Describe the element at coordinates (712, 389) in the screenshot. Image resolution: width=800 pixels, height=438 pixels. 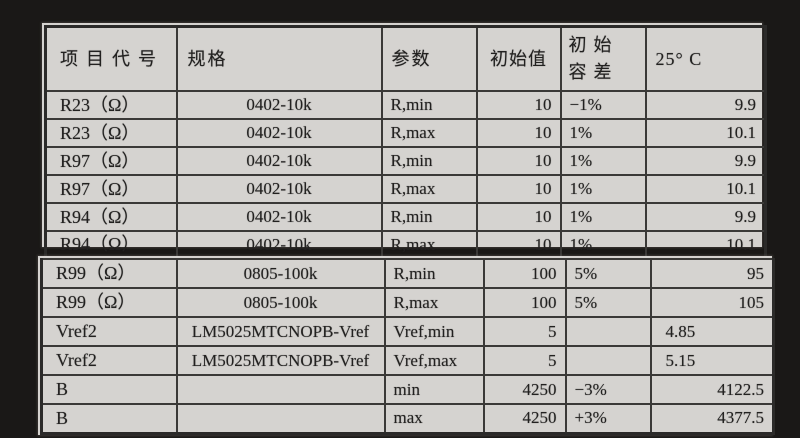
I see `table-cell: 4122.5` at that location.